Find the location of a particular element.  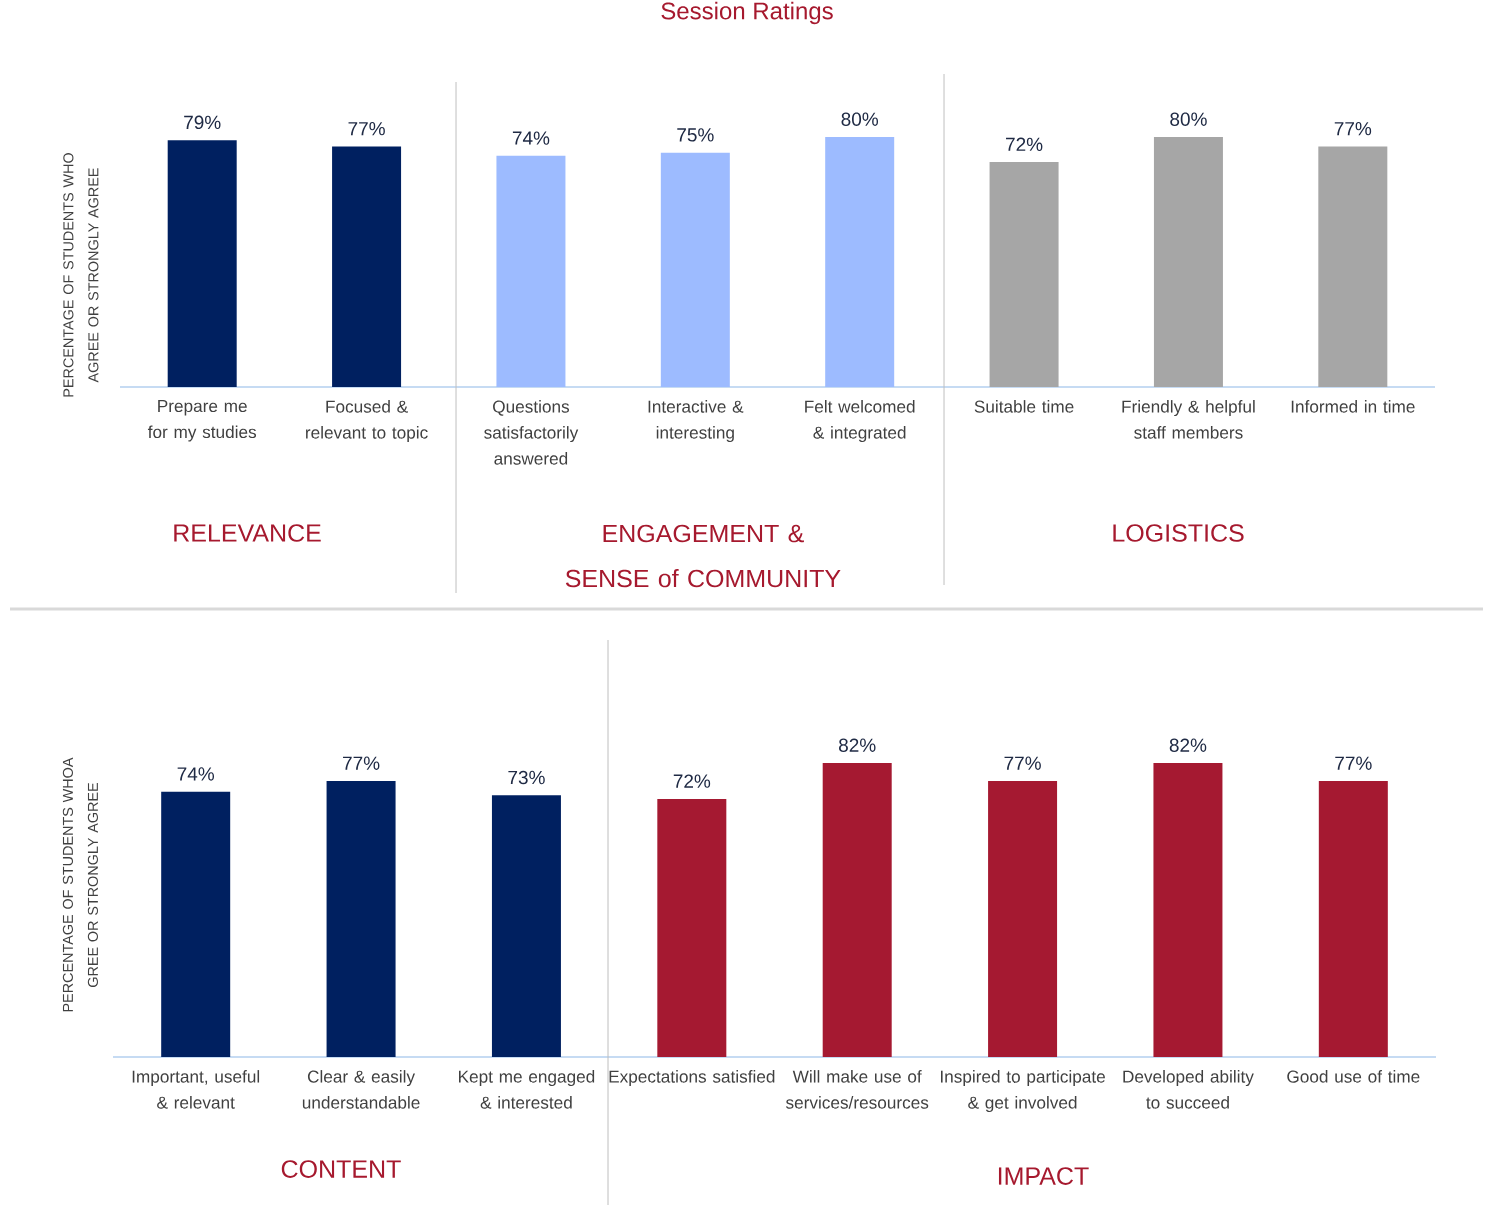

text: ENGAGEMENT & SENSE of COMMUNITY is located at coordinates (703, 556).